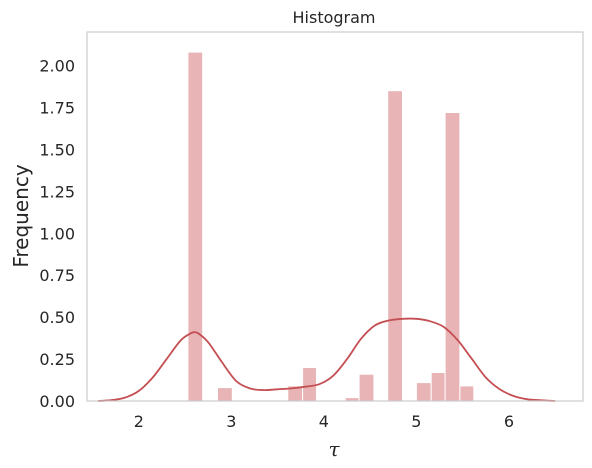 The image size is (592, 468). I want to click on x-axis-label: τ, so click(334, 449).